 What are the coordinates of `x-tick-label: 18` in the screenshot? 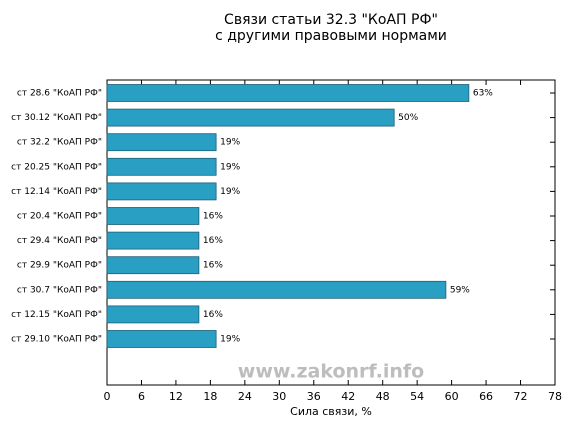 It's located at (210, 396).